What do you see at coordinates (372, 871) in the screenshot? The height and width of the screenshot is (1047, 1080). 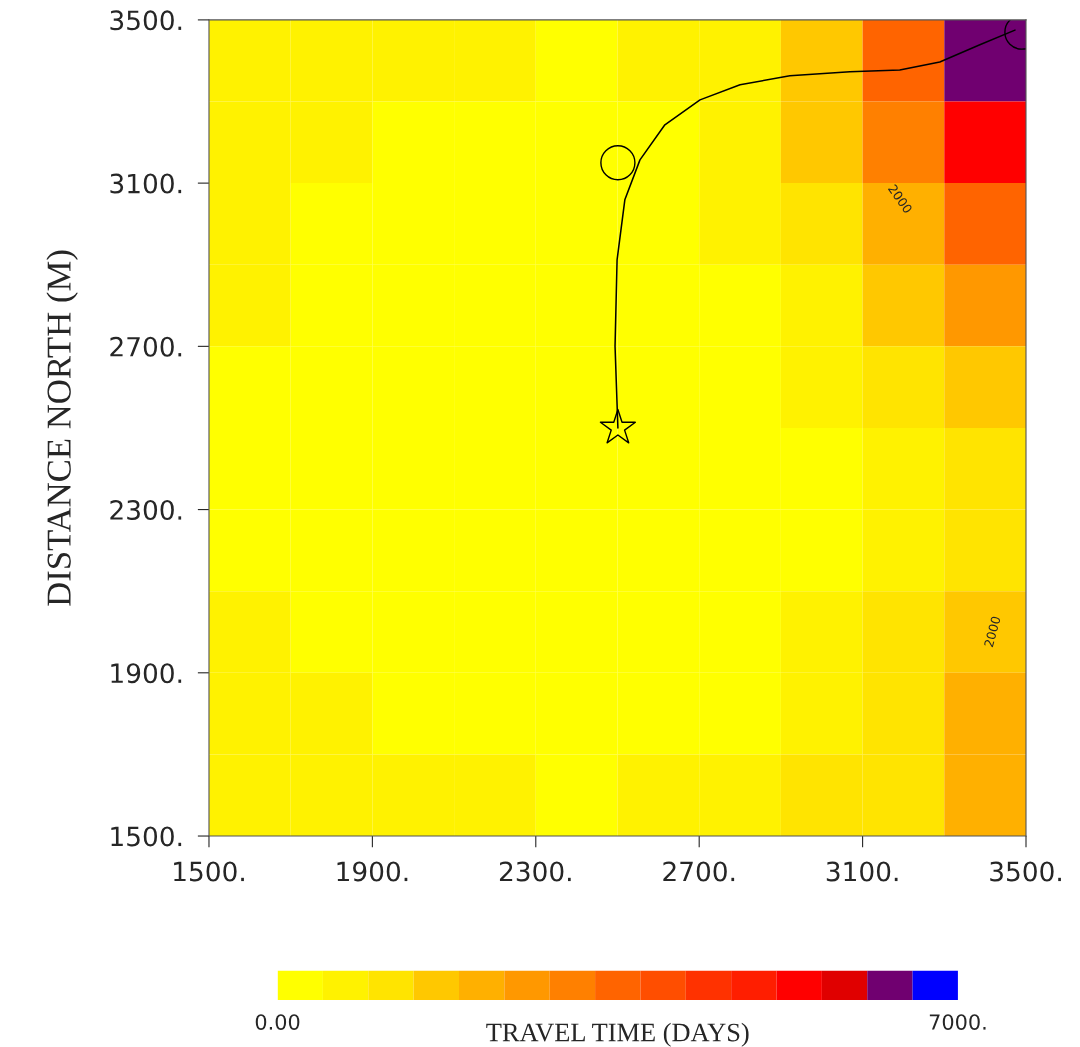 I see `x-tick-label: 1900.` at bounding box center [372, 871].